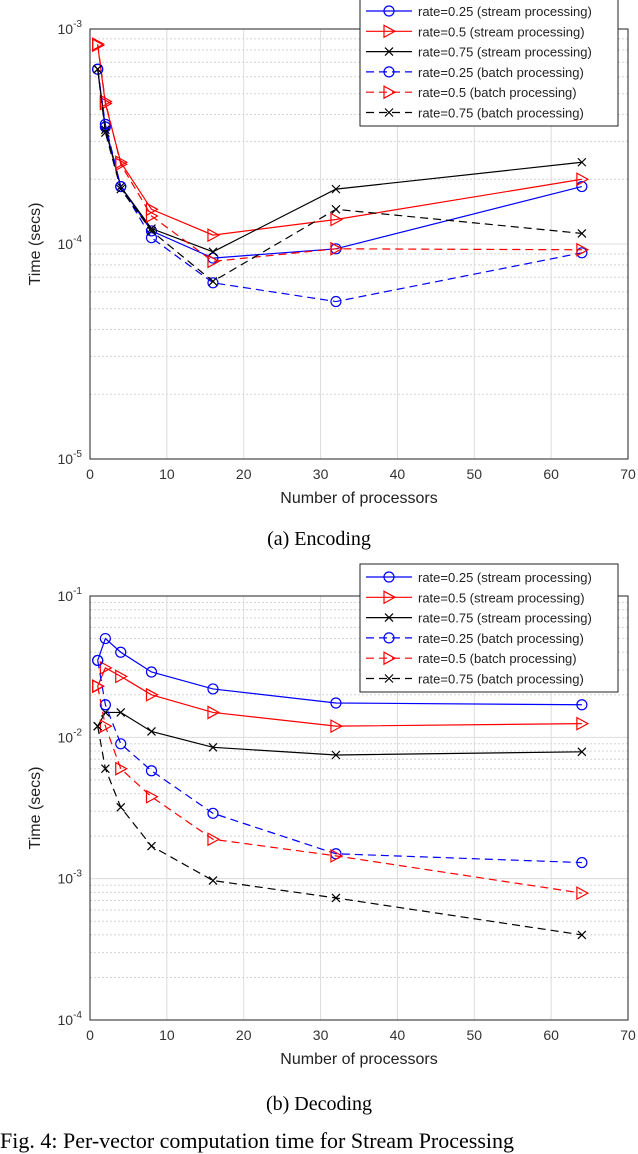 The image size is (638, 1154). I want to click on y-tick-label: 10⁻³, so click(70, 28).